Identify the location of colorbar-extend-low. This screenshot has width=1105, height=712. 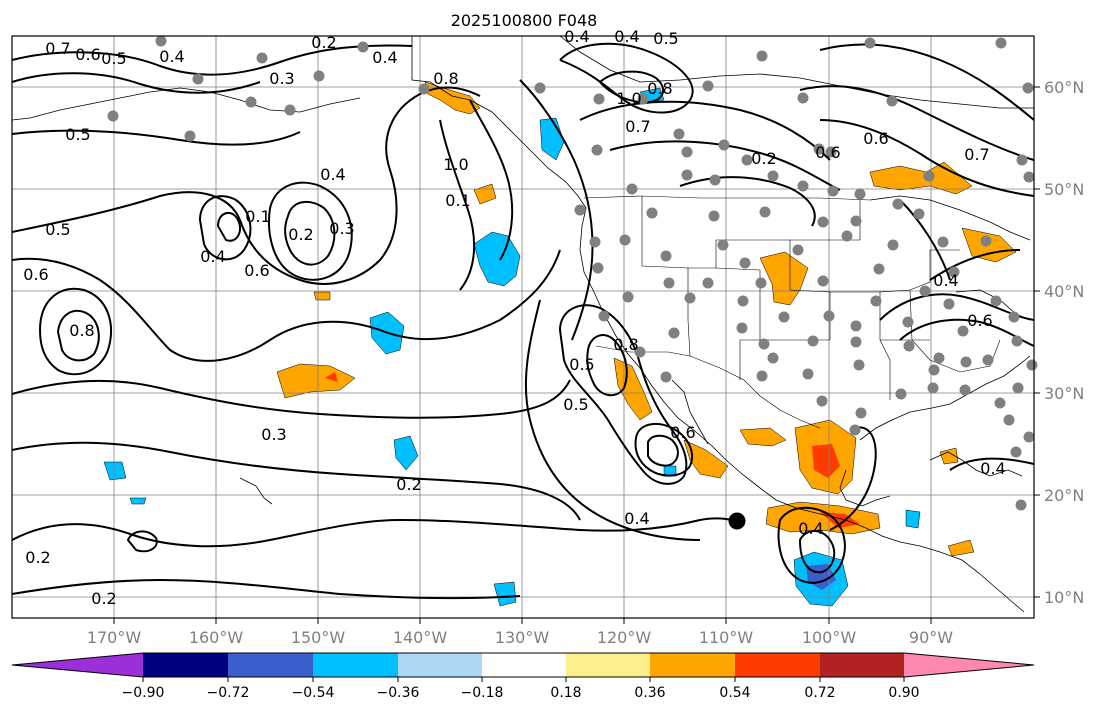
(77, 665).